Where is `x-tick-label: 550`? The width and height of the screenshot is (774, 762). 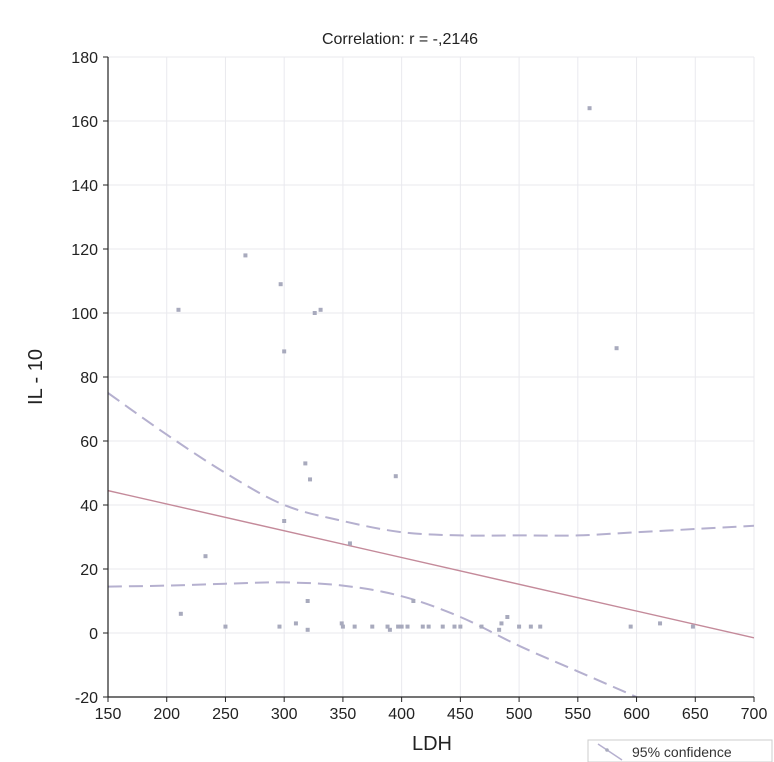
x-tick-label: 550 is located at coordinates (577, 714).